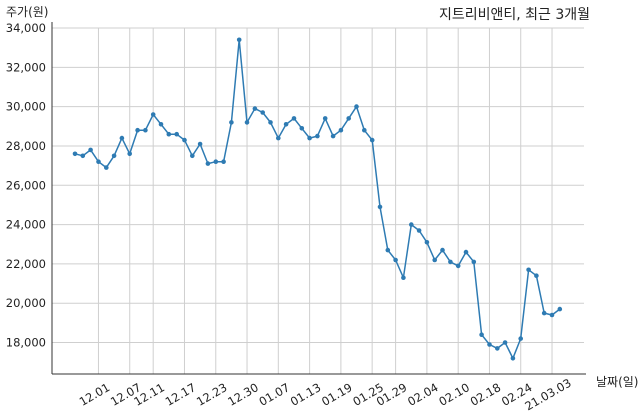 This screenshot has height=414, width=640. Describe the element at coordinates (306, 394) in the screenshot. I see `x-tick-label: 01.13` at that location.